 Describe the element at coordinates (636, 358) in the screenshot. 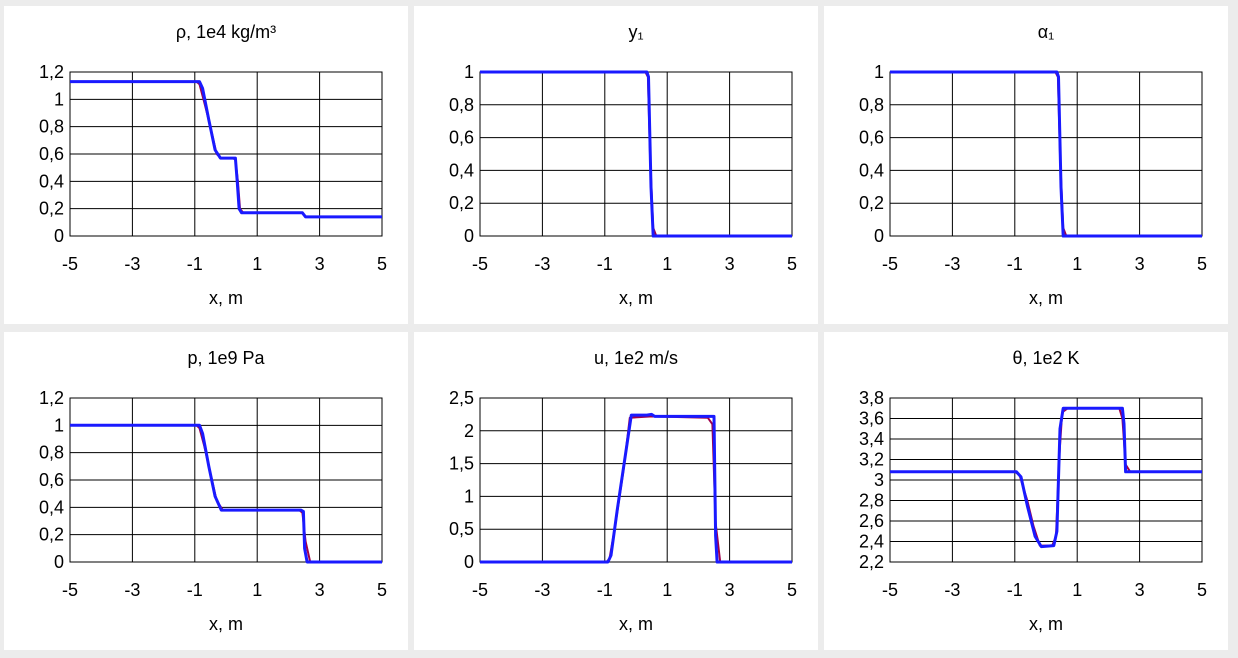

I see `chart-title: u, 1e2 m/s` at that location.